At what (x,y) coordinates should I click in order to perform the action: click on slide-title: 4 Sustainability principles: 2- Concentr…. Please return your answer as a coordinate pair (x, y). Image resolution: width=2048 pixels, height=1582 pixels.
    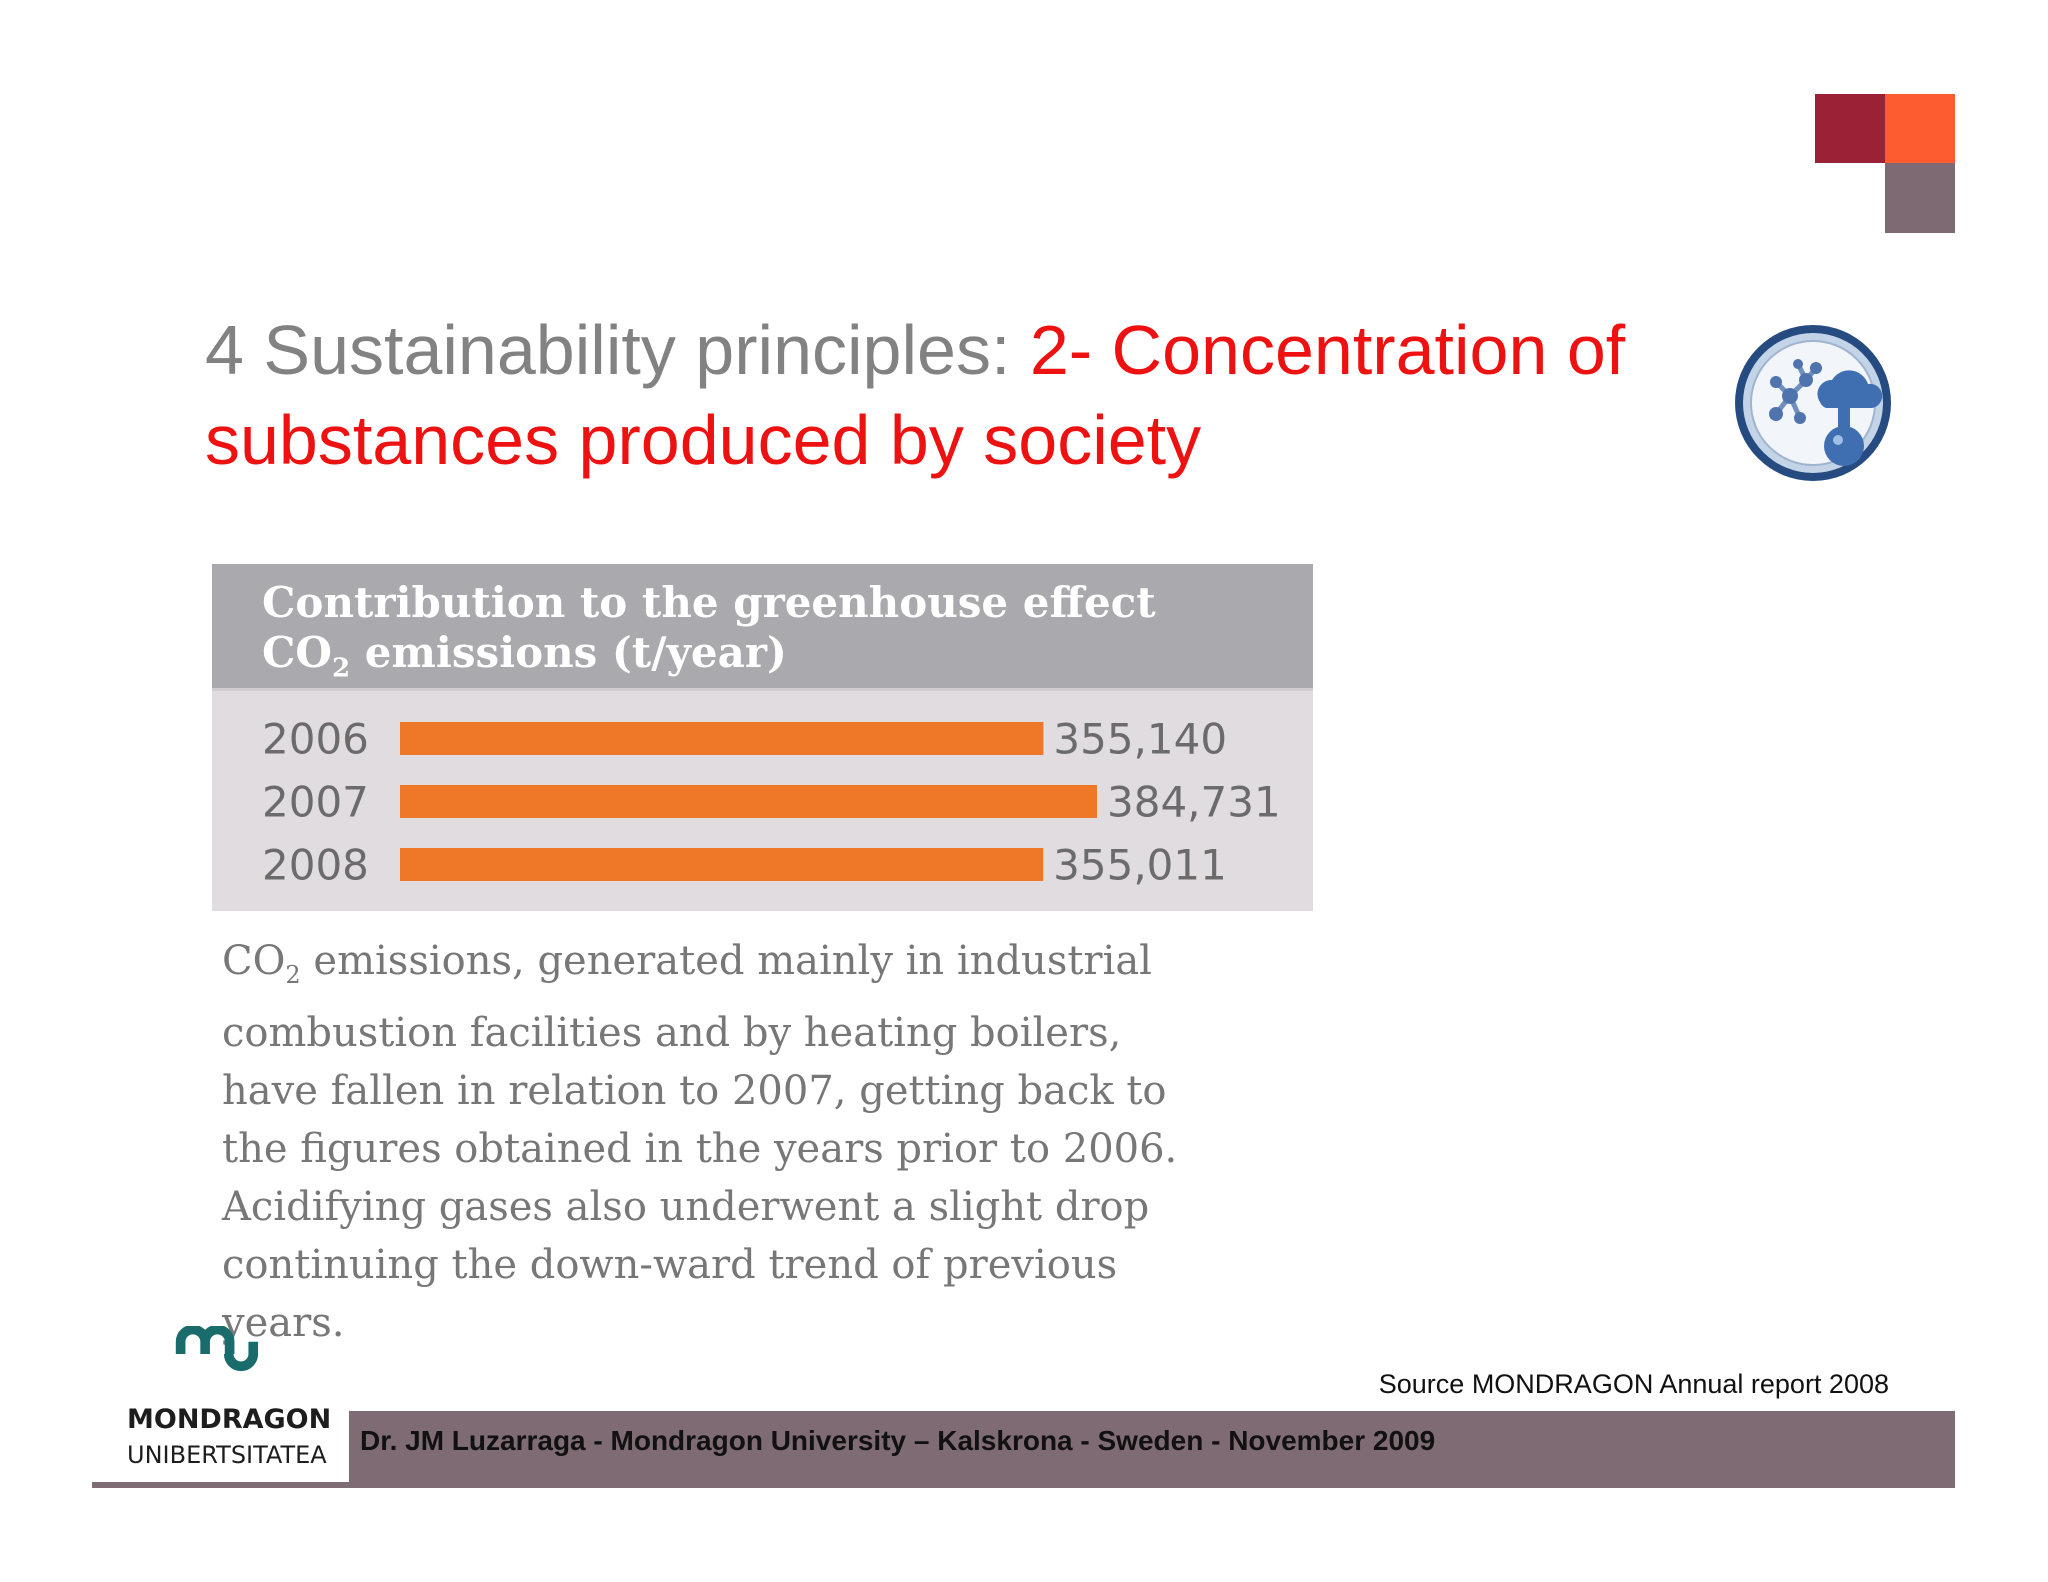
    Looking at the image, I should click on (955, 395).